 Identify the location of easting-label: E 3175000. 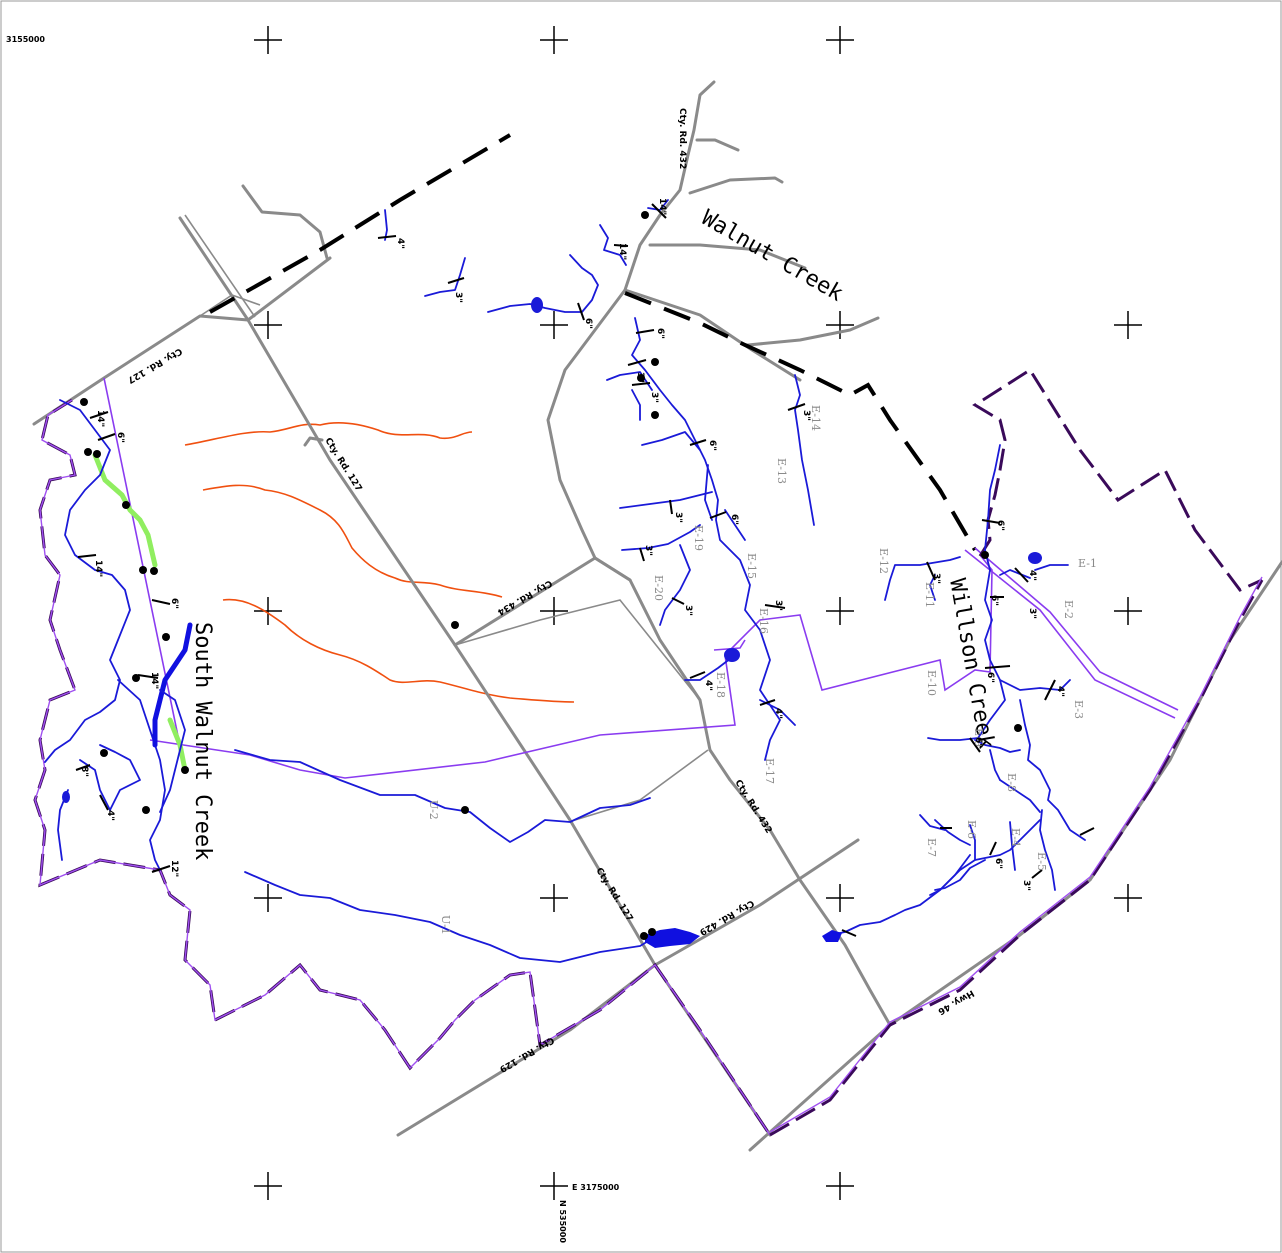
(596, 1187).